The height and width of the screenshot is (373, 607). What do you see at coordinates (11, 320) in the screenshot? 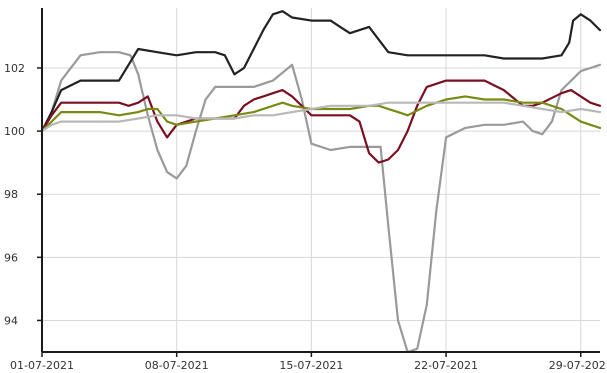
I see `y-tick-label: 94` at bounding box center [11, 320].